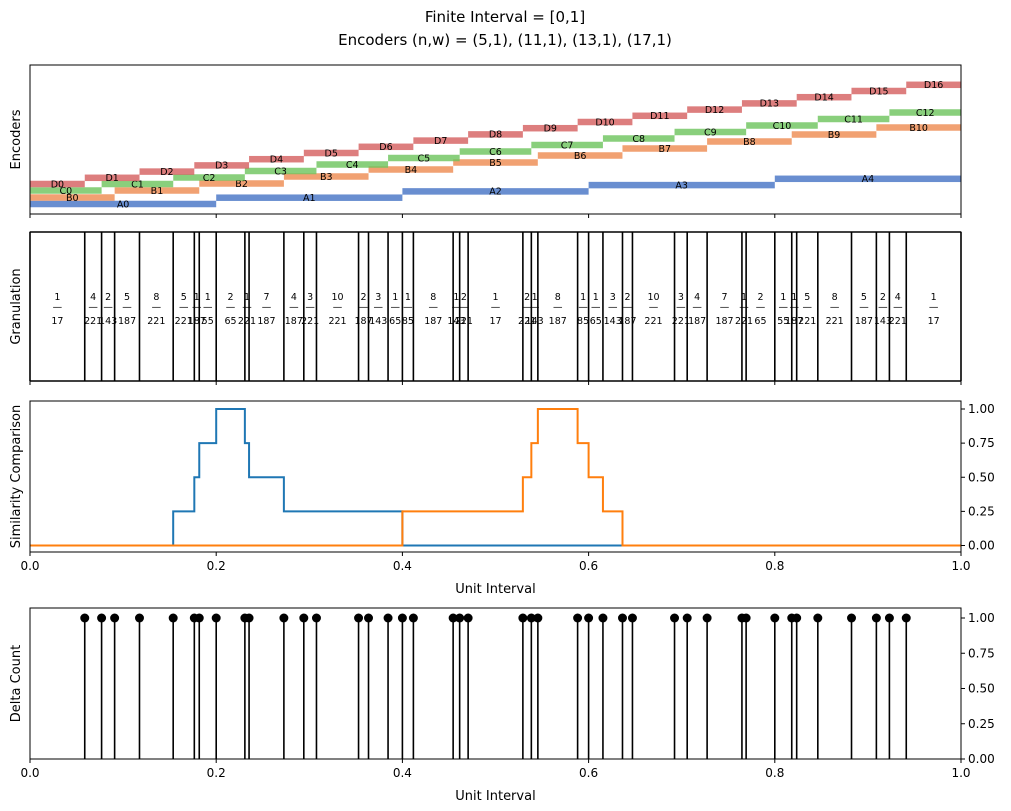 The width and height of the screenshot is (1011, 811). What do you see at coordinates (878, 91) in the screenshot?
I see `encoder-bucket-label: D15` at bounding box center [878, 91].